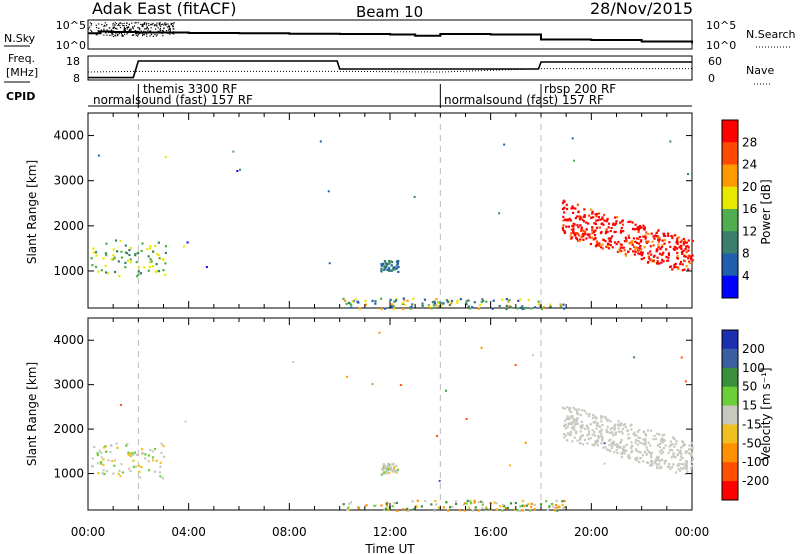 The width and height of the screenshot is (800, 554). Describe the element at coordinates (749, 142) in the screenshot. I see `colorbar-tick-label: 28` at that location.